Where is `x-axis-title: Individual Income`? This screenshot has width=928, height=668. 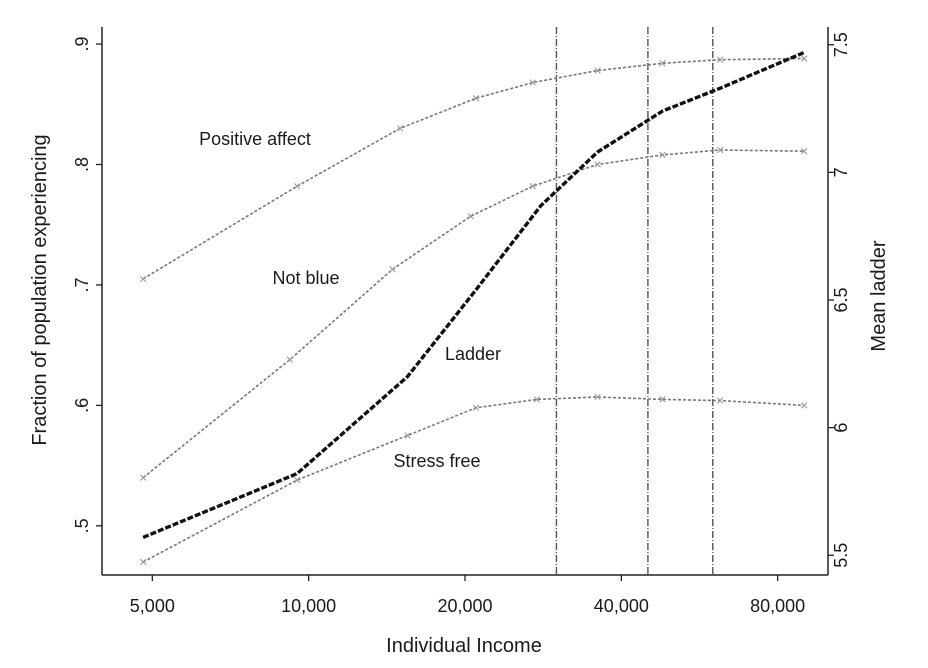
x-axis-title: Individual Income is located at coordinates (464, 646).